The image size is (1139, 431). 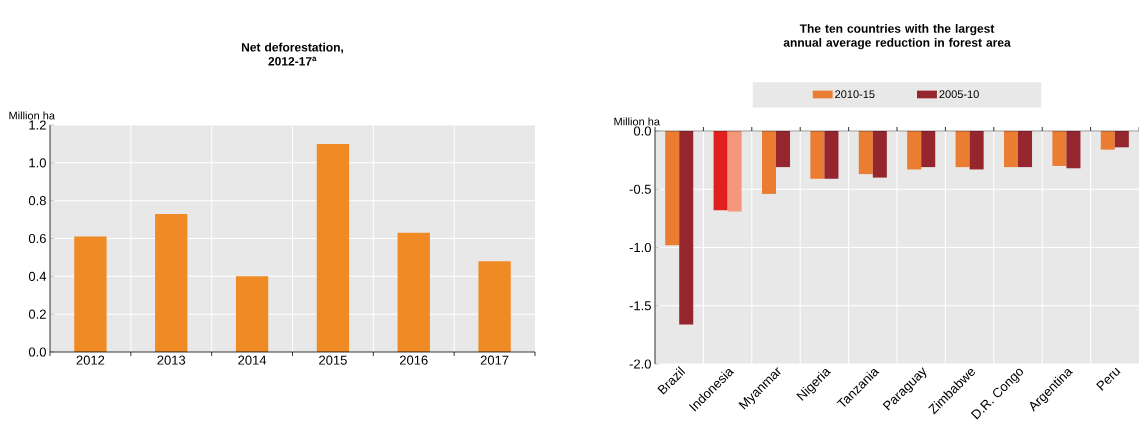 I want to click on y-tick-label: -1.5, so click(x=640, y=306).